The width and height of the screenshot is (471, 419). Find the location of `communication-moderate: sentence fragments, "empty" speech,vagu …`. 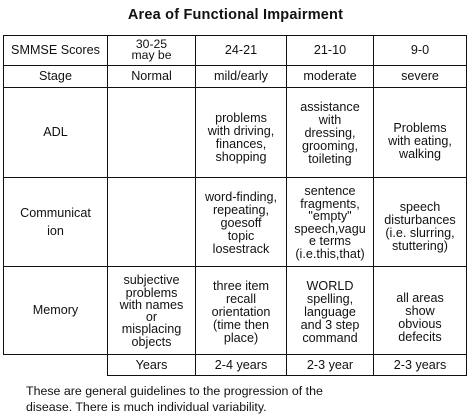

communication-moderate: sentence fragments, "empty" speech,vagu … is located at coordinates (330, 222).